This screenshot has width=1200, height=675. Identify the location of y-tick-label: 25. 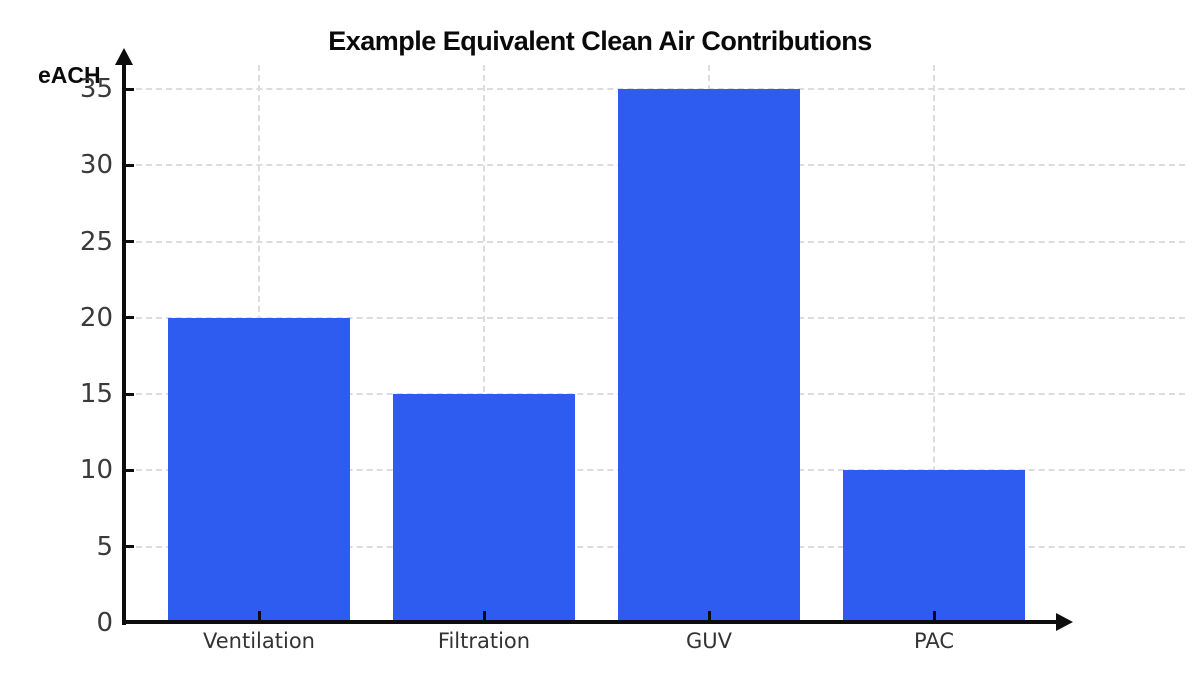
(96, 241).